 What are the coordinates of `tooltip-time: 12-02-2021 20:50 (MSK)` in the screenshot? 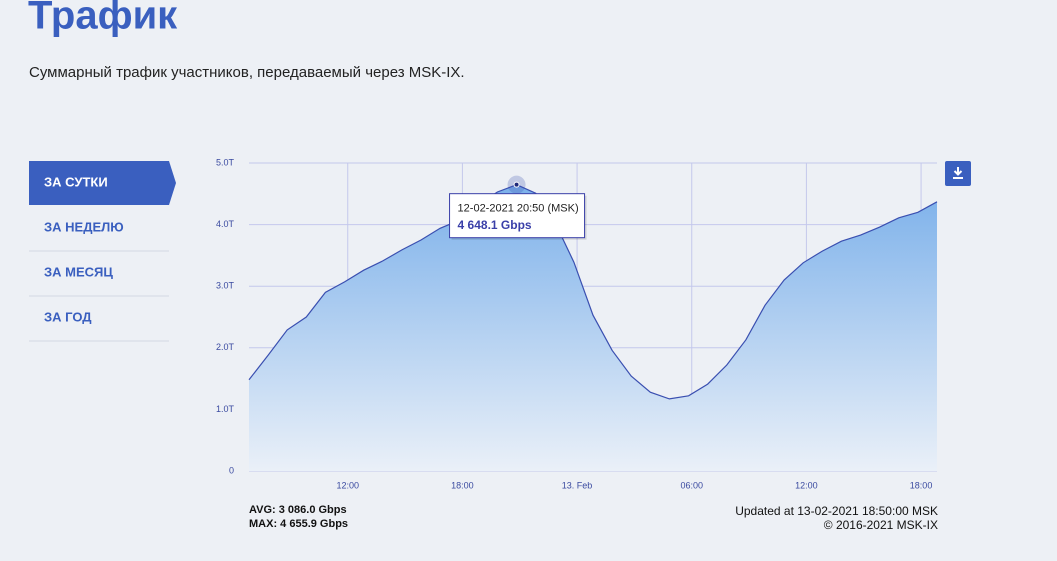 It's located at (518, 209).